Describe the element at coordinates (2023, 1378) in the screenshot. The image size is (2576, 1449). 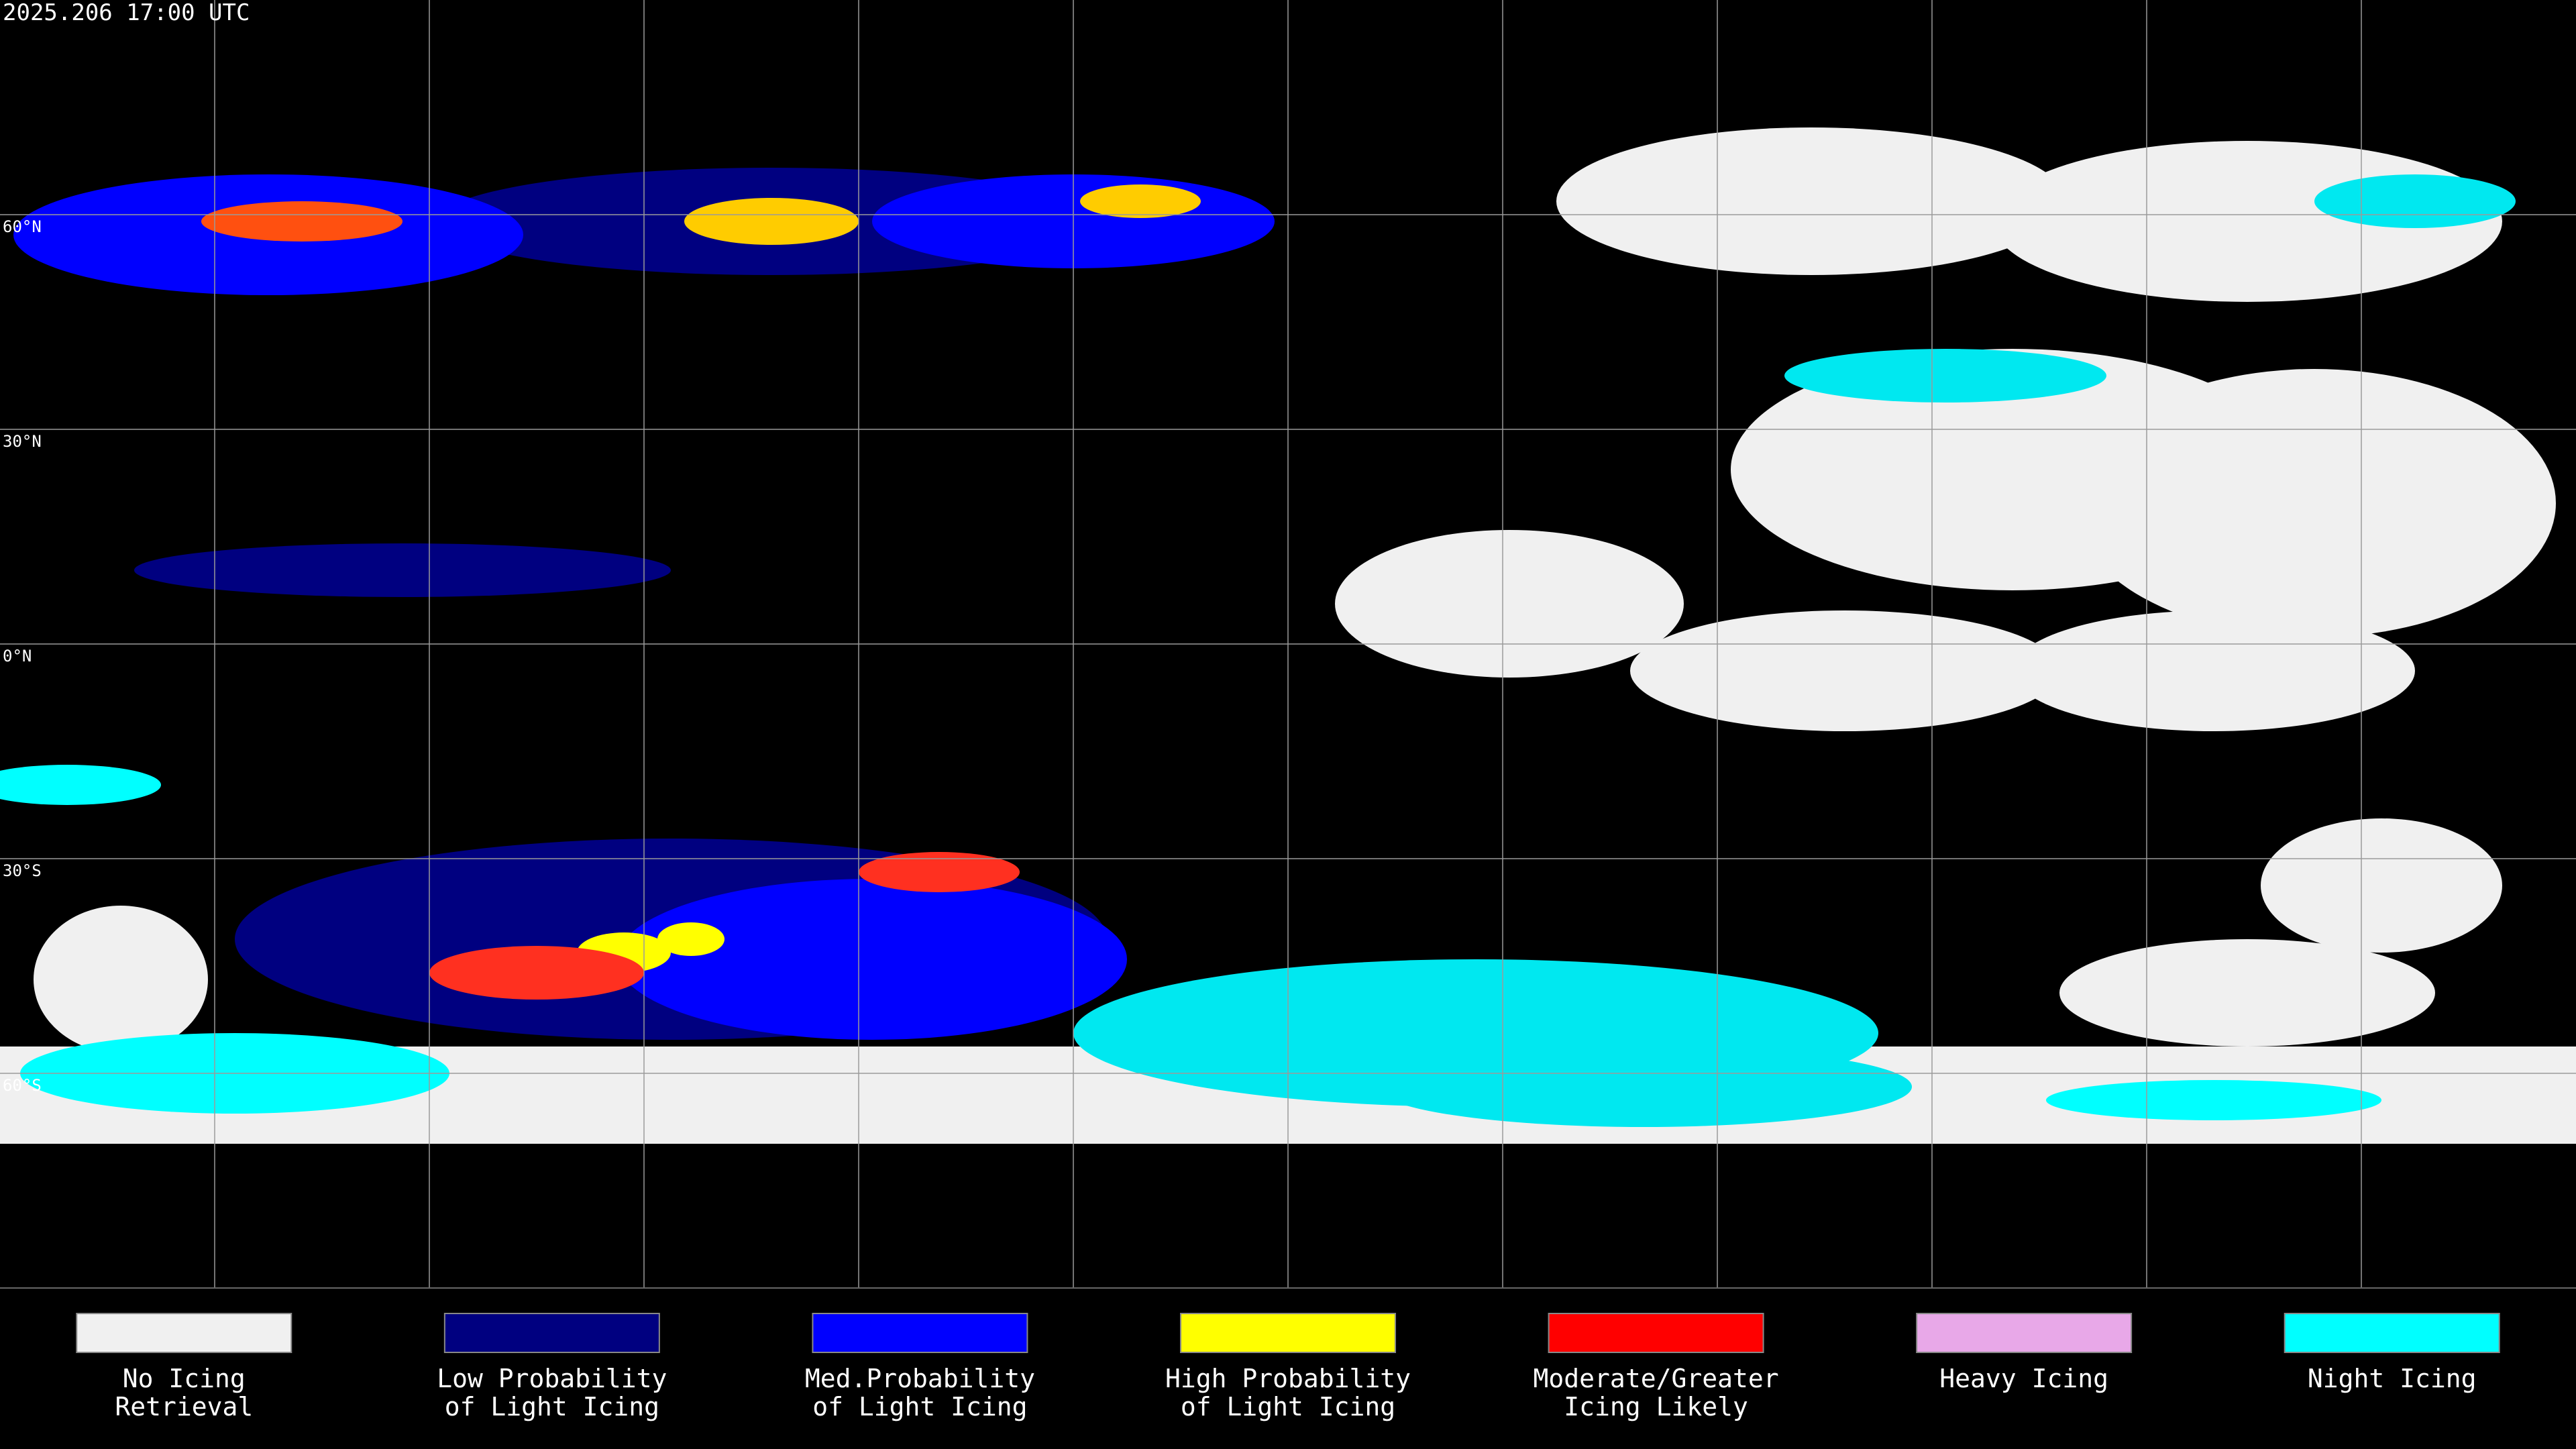
I see `legend-label: Heavy Icing` at that location.